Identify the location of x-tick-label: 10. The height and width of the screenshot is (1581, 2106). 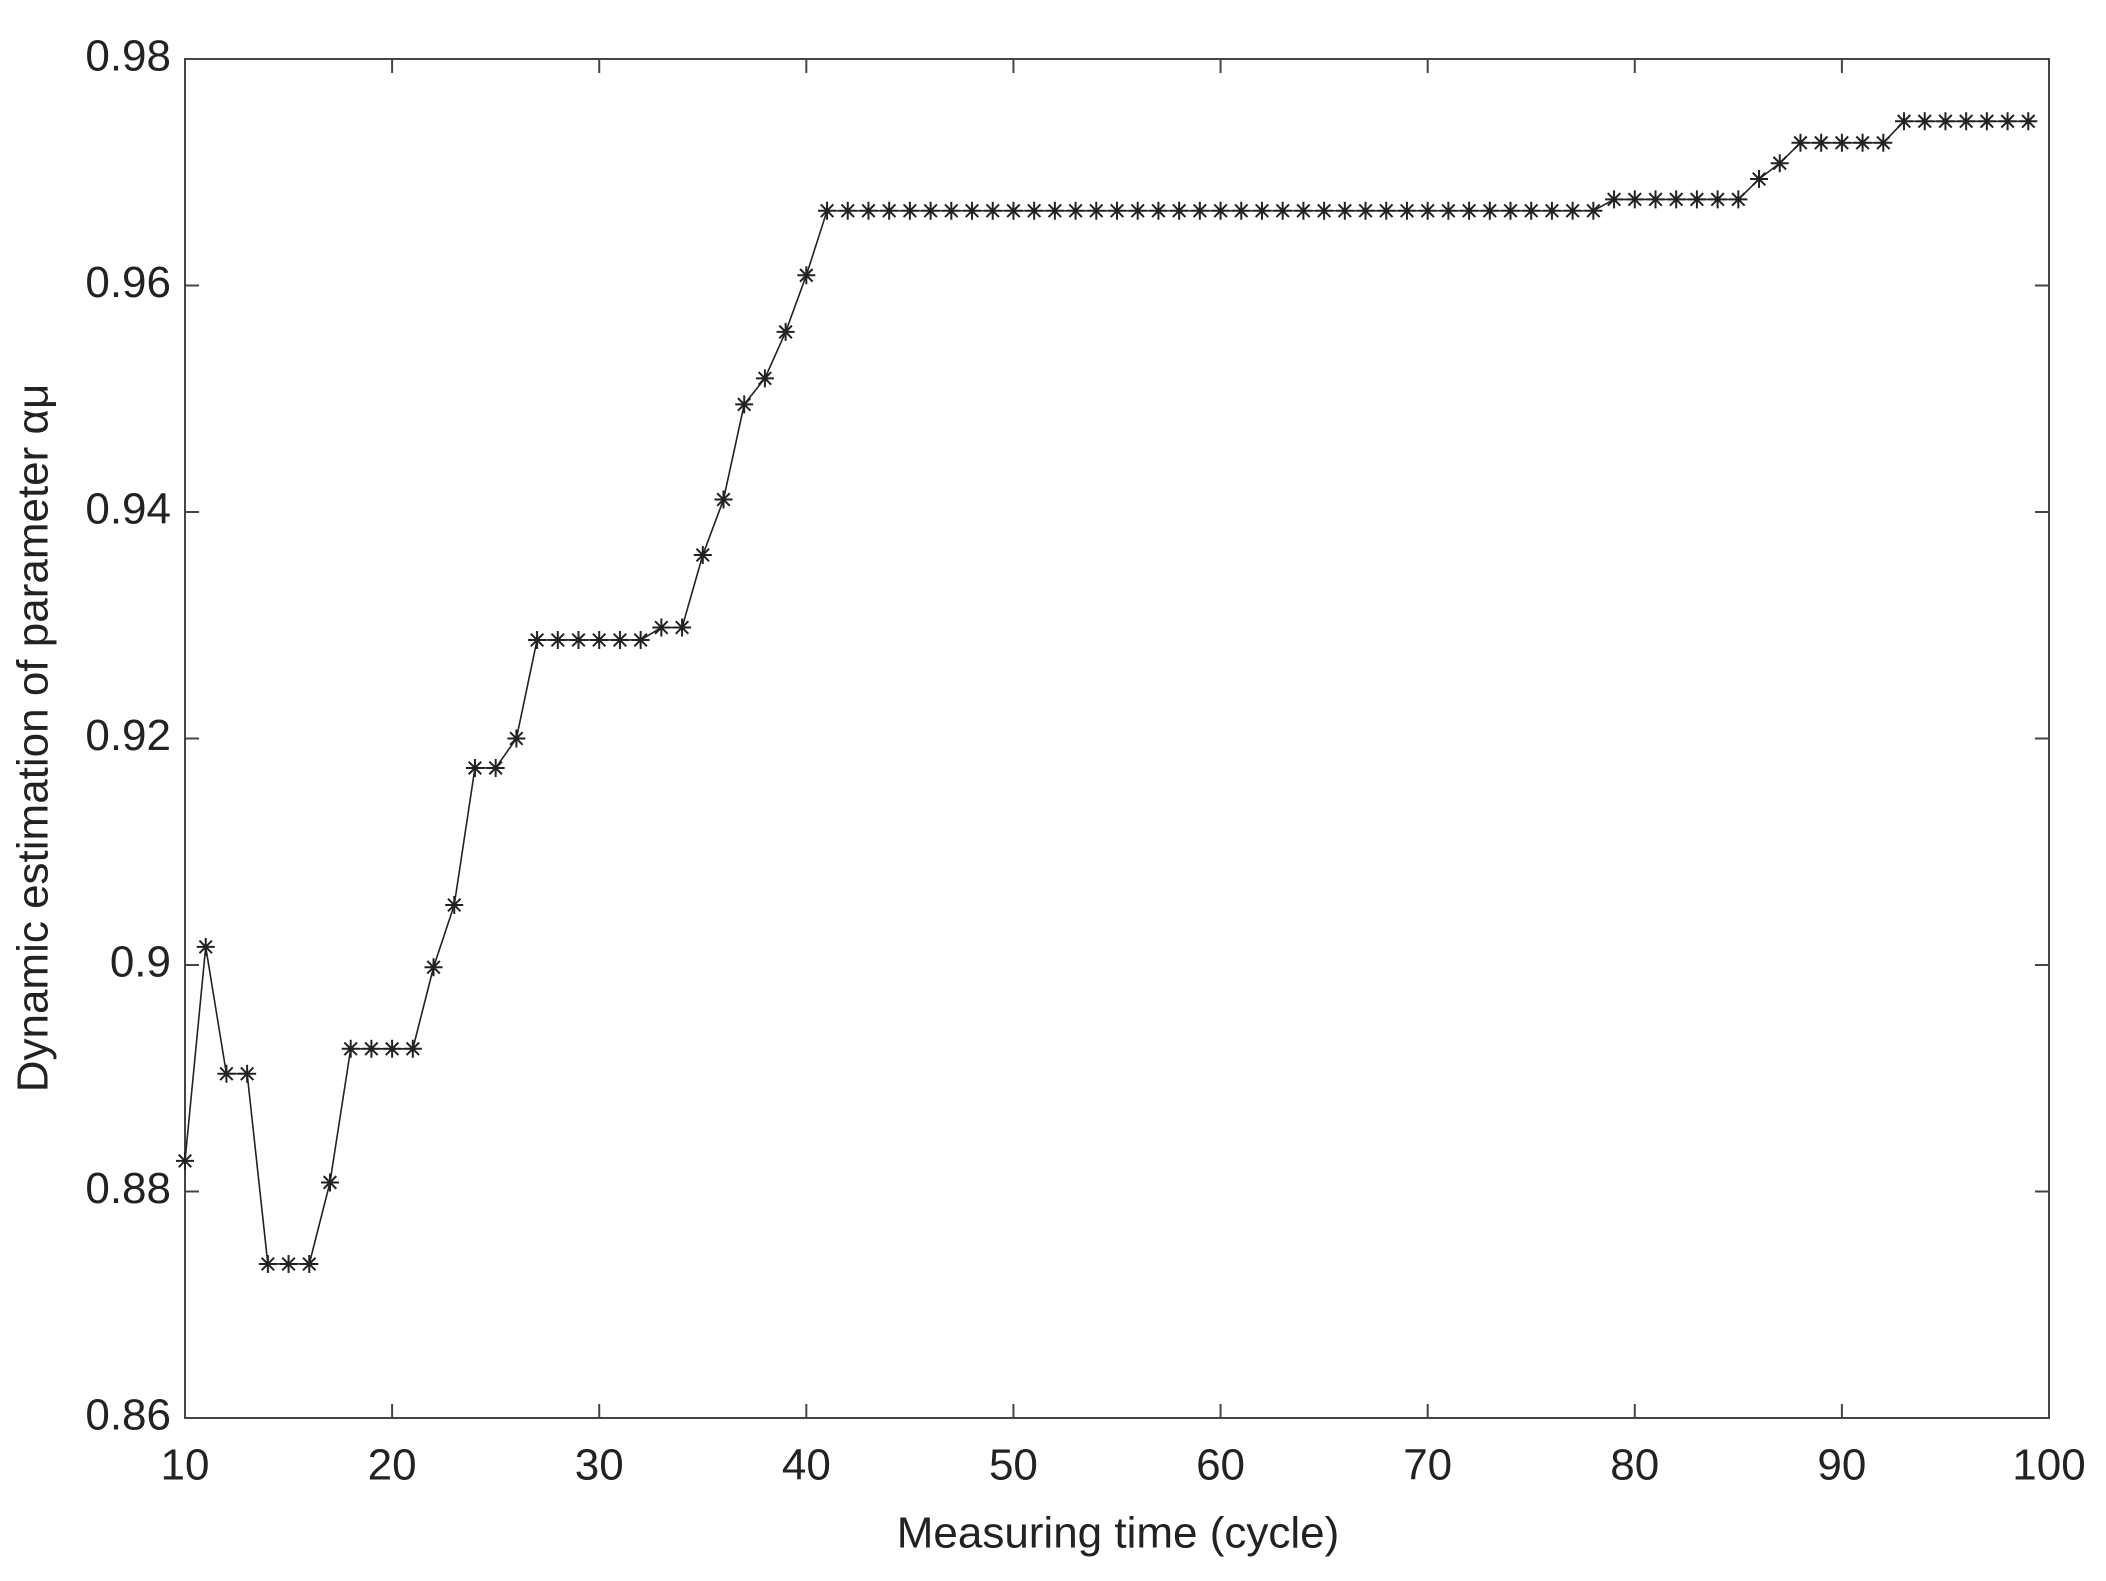
(185, 1465).